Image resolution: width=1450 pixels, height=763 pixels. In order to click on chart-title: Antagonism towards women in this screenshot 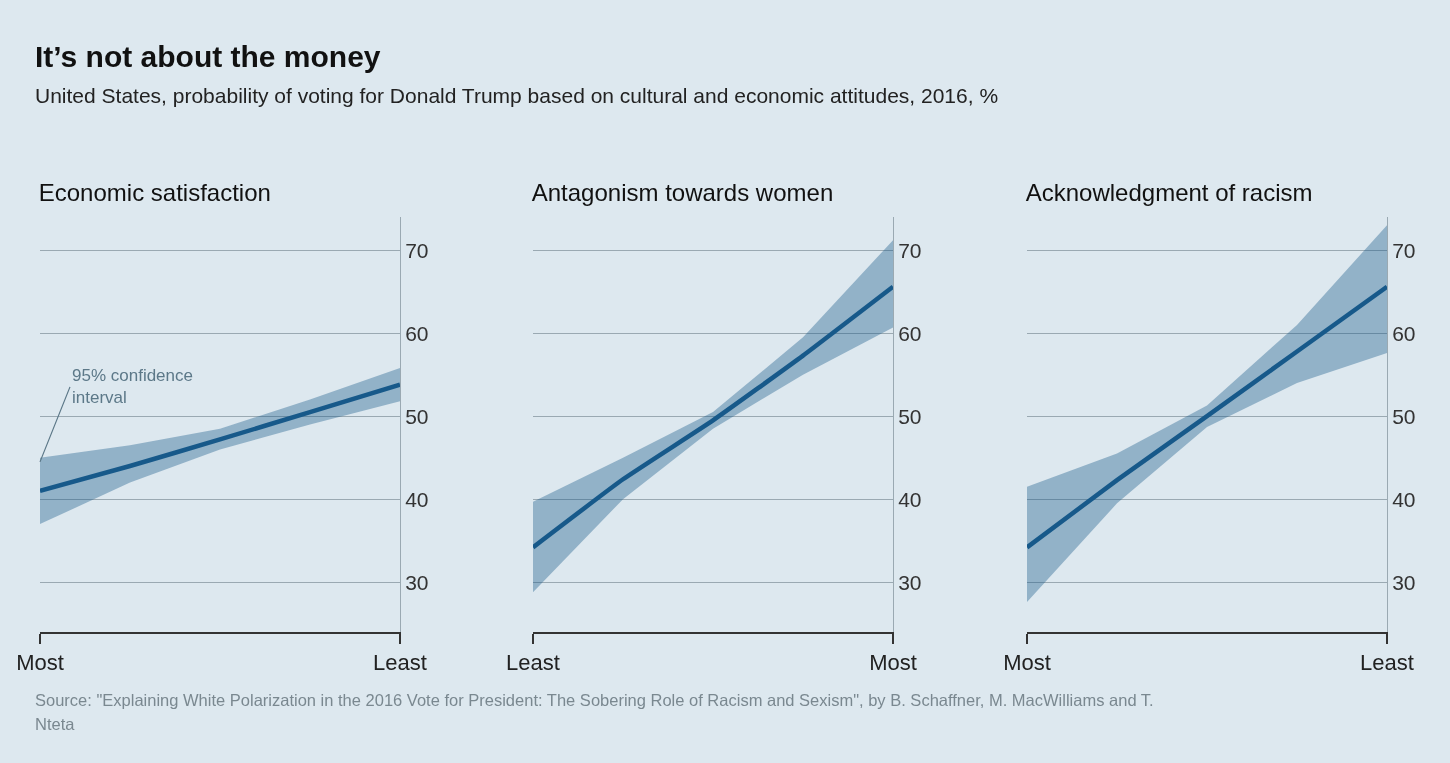, I will do `click(682, 193)`.